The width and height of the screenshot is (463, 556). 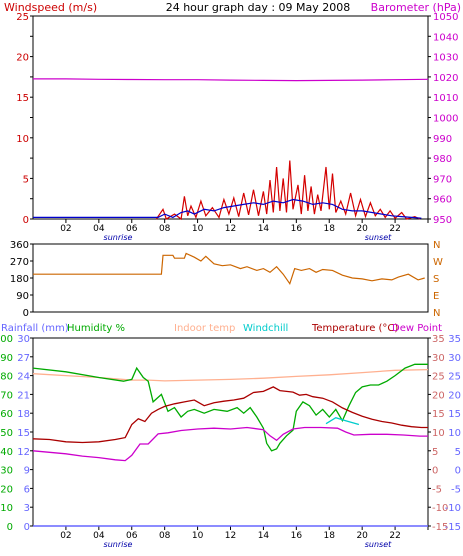 I want to click on compass-tick-label: W, so click(x=438, y=262).